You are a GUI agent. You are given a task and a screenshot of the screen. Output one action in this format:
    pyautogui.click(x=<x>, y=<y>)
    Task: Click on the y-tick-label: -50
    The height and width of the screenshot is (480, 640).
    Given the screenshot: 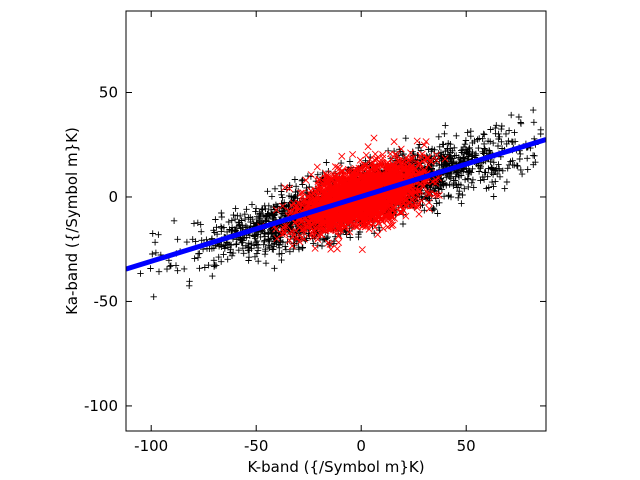 What is the action you would take?
    pyautogui.click(x=106, y=301)
    